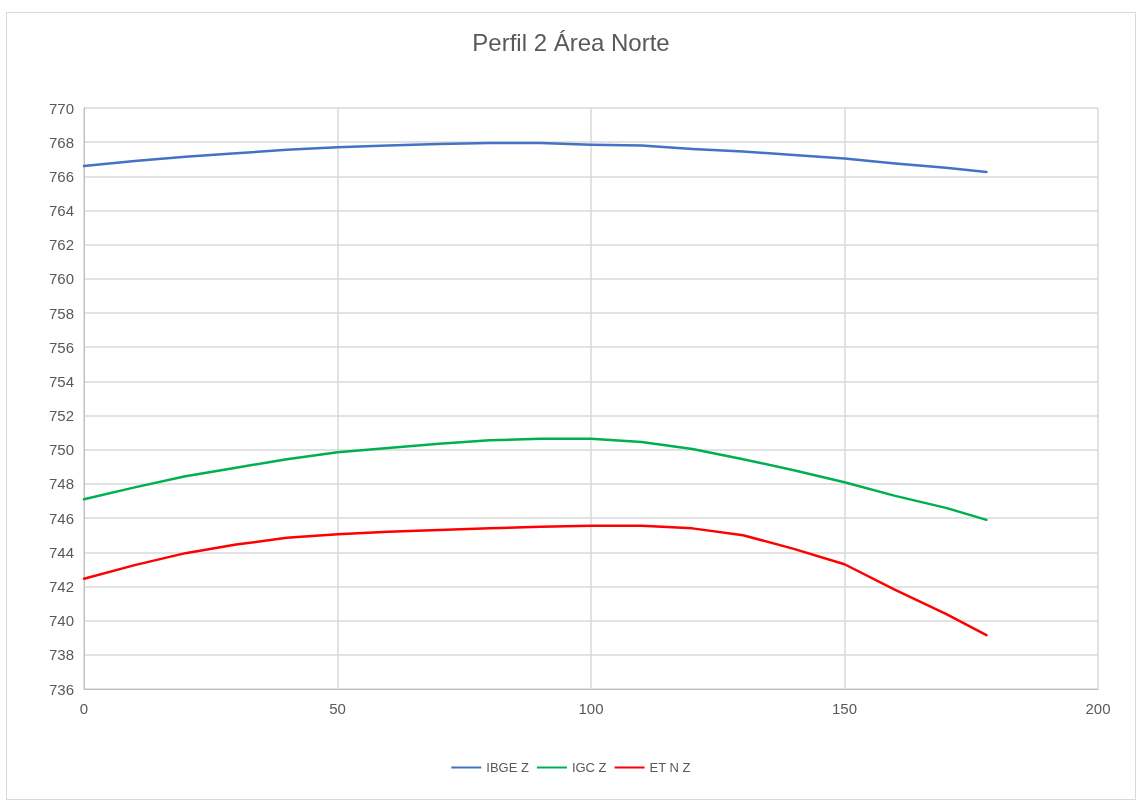 The image size is (1141, 803). Describe the element at coordinates (1098, 708) in the screenshot. I see `x-tick-label: 200` at that location.